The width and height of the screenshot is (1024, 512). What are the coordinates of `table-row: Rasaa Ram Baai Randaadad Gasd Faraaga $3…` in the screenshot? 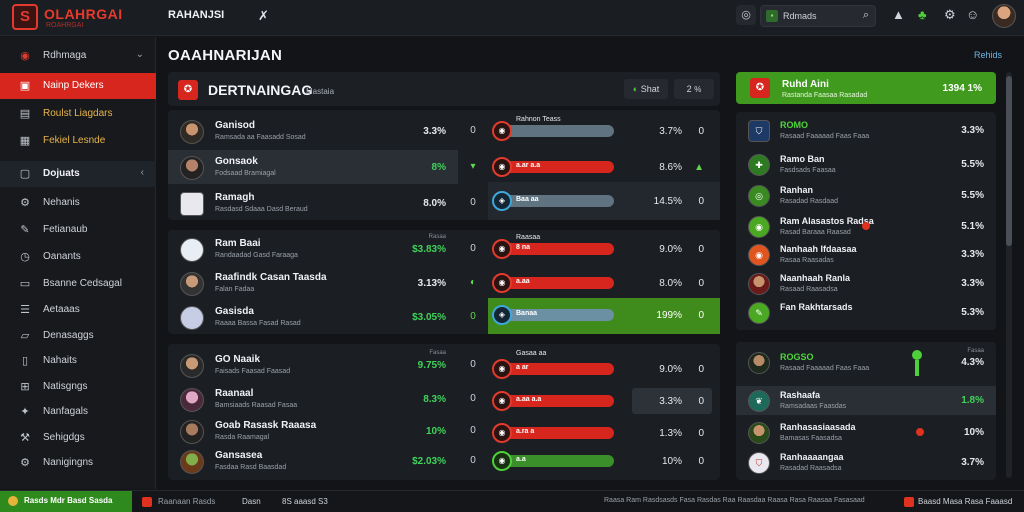 It's located at (313, 249).